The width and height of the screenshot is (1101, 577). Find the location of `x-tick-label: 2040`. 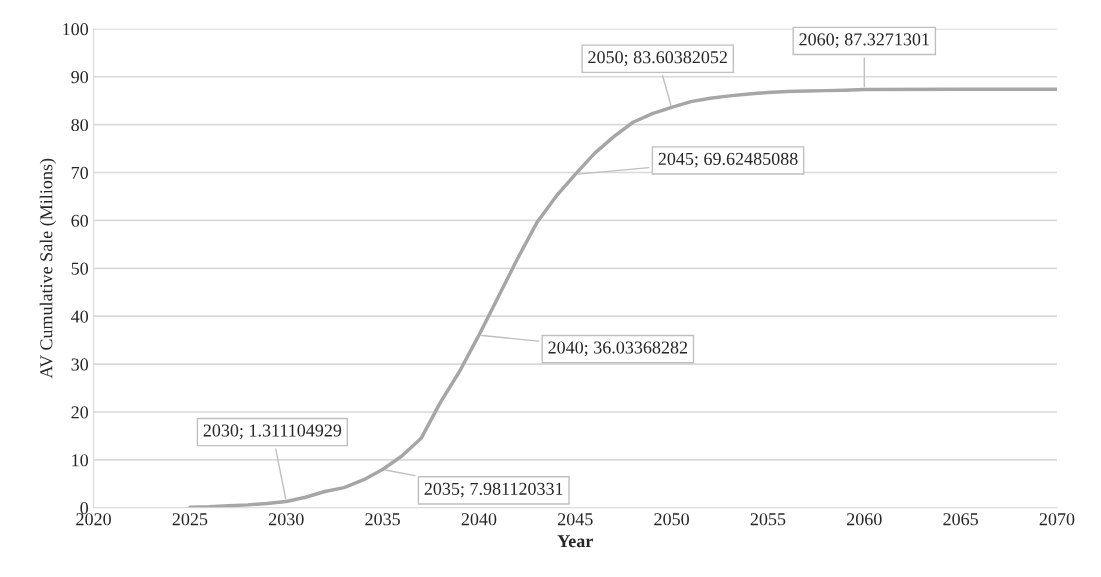

x-tick-label: 2040 is located at coordinates (479, 519).